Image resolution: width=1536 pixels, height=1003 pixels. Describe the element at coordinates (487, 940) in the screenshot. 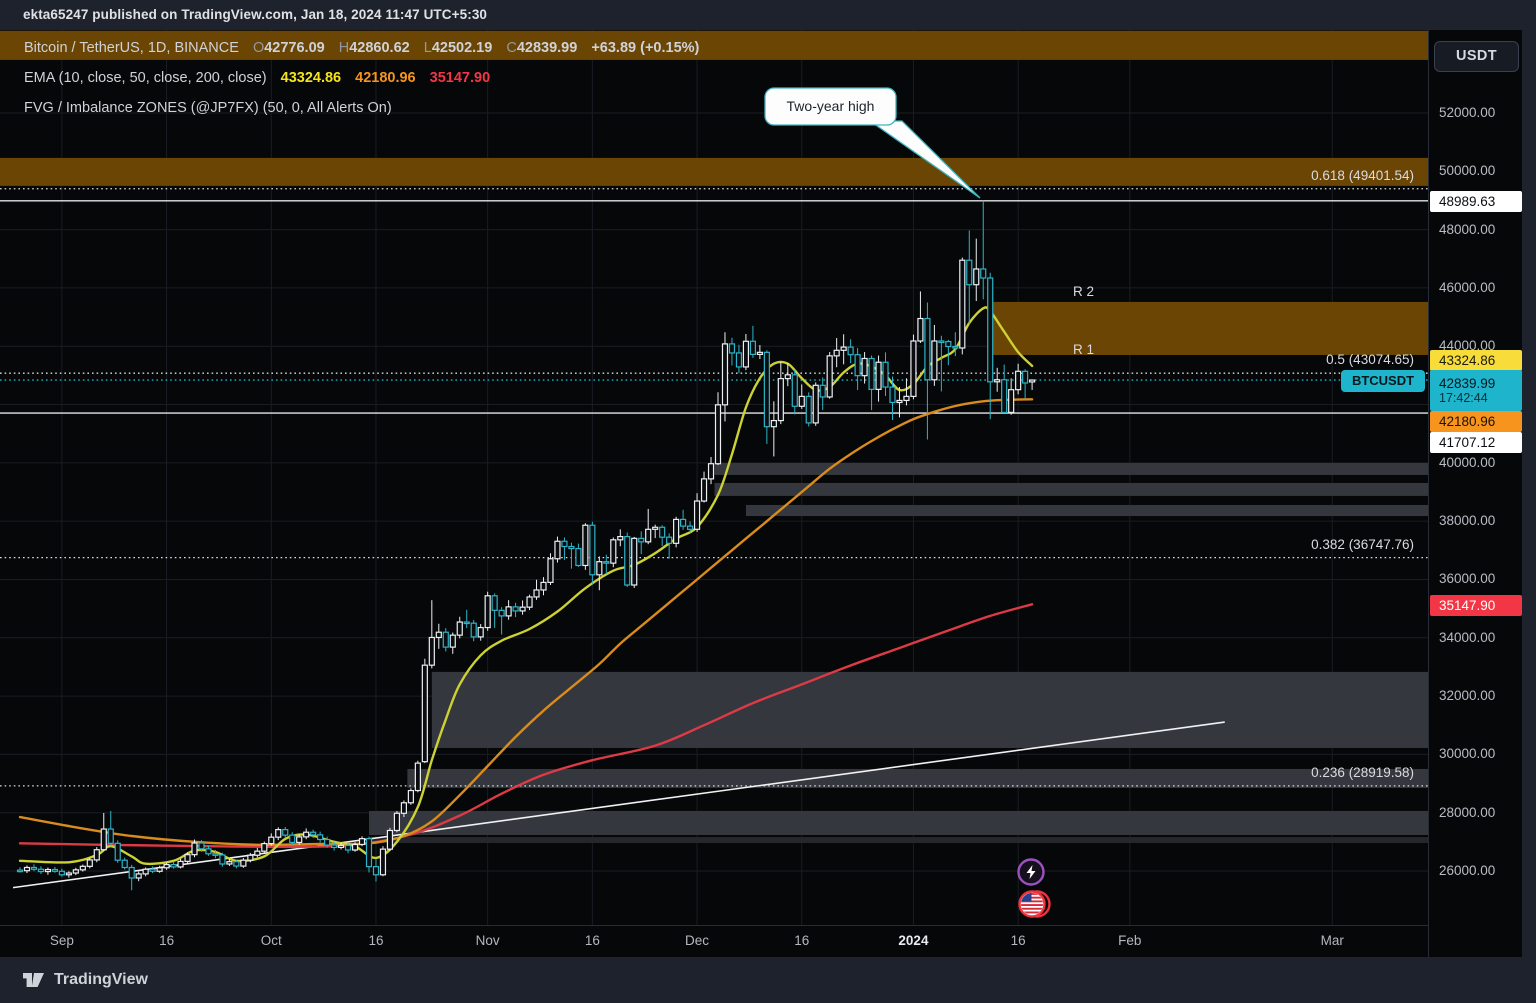

I see `time-tick: Nov` at that location.